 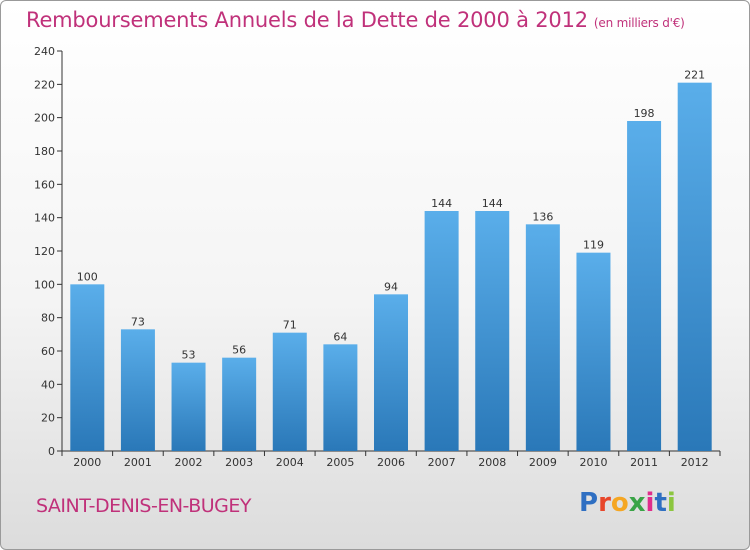 What do you see at coordinates (48, 418) in the screenshot?
I see `y-tick-label: 20` at bounding box center [48, 418].